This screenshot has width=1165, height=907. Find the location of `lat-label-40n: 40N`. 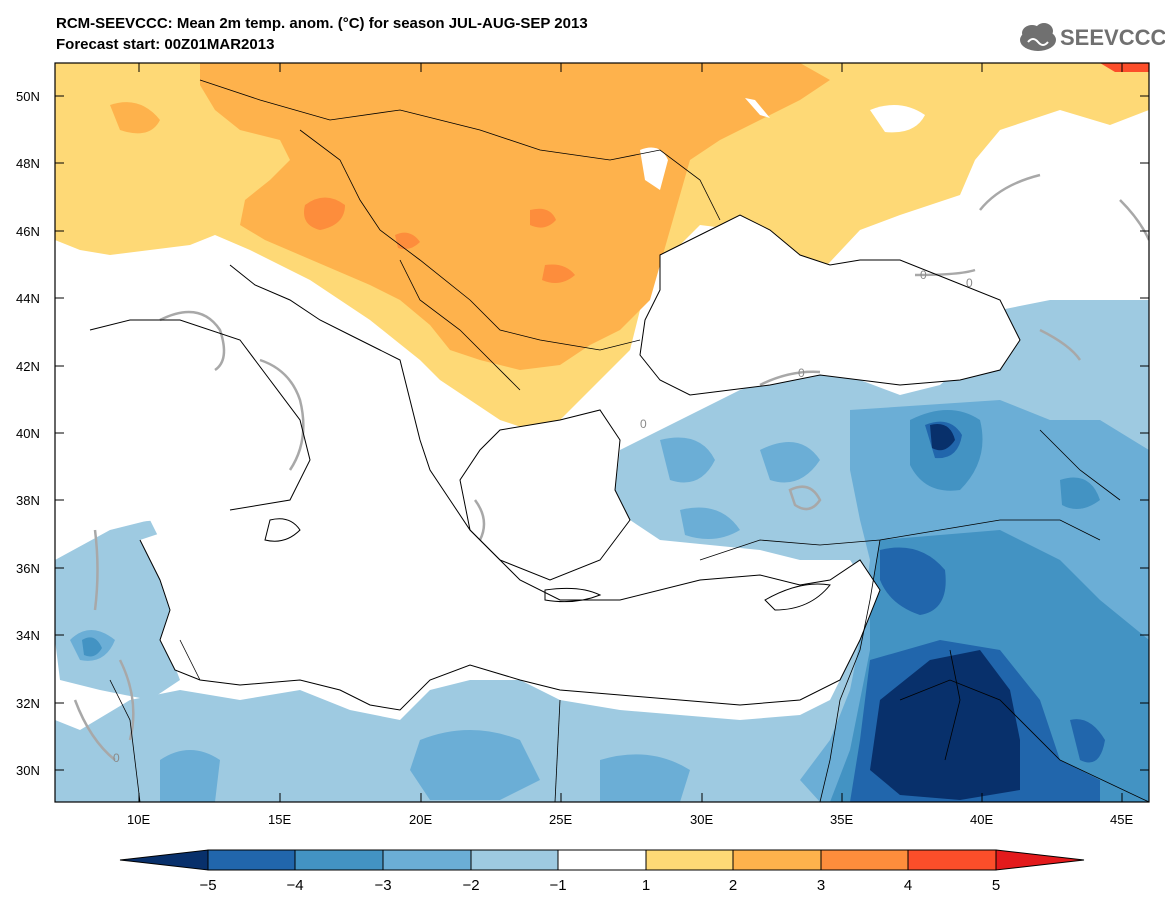

lat-label-40n: 40N is located at coordinates (28, 433).